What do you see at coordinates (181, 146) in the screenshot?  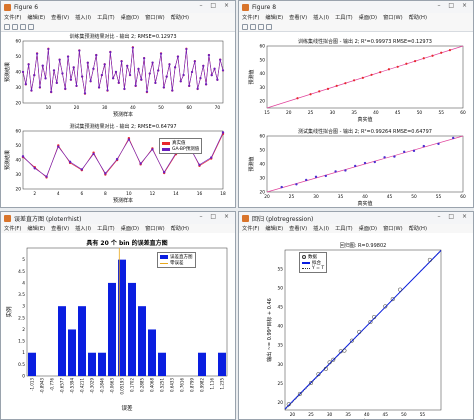 I see `figure6-legend: 真实值 GA-BP预测值` at bounding box center [181, 146].